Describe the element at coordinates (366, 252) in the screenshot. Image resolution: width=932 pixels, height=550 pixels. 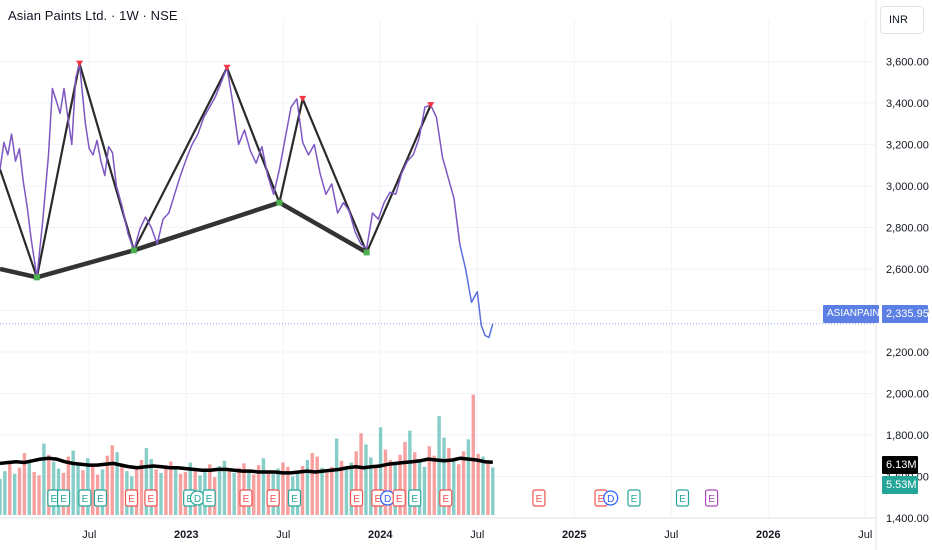
I see `trough-marker` at that location.